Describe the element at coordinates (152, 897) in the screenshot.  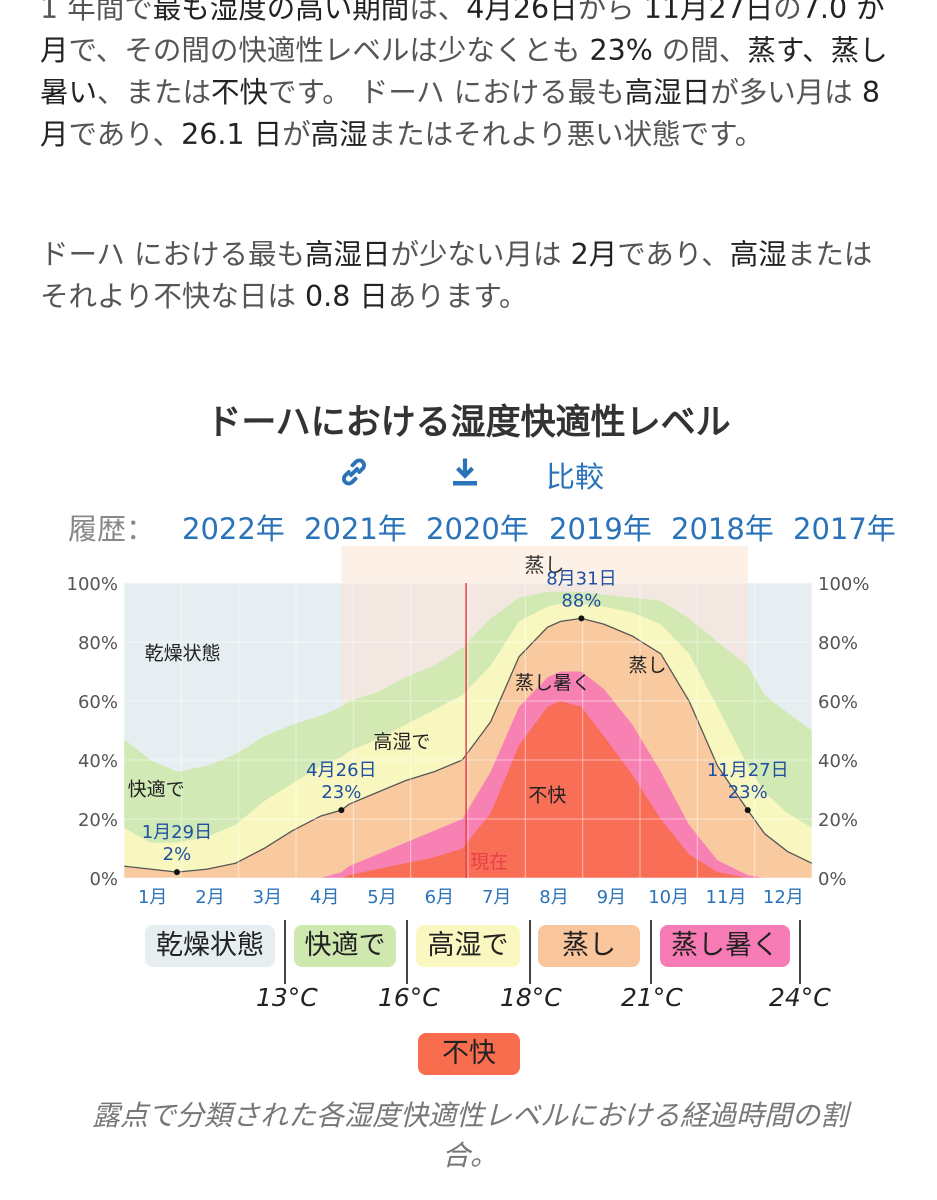
I see `x-tick-label: 1月` at that location.